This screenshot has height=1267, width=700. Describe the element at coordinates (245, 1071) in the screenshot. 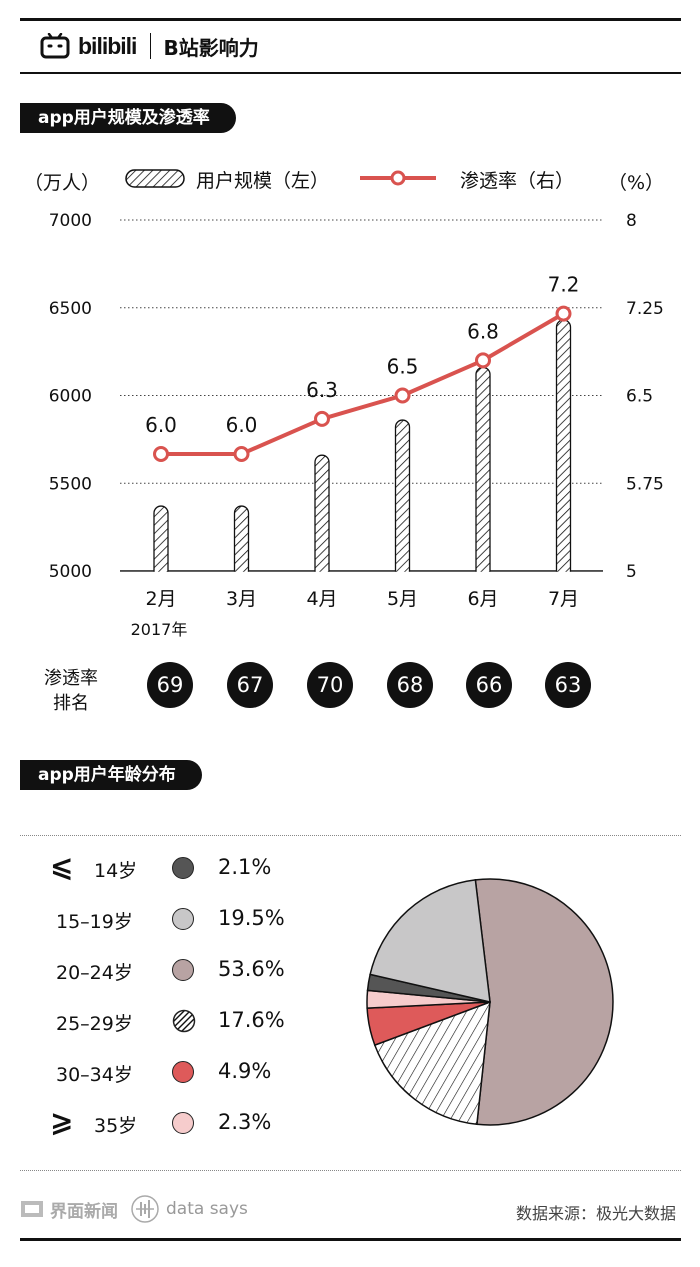

I see `age-percent: 4.9%` at that location.